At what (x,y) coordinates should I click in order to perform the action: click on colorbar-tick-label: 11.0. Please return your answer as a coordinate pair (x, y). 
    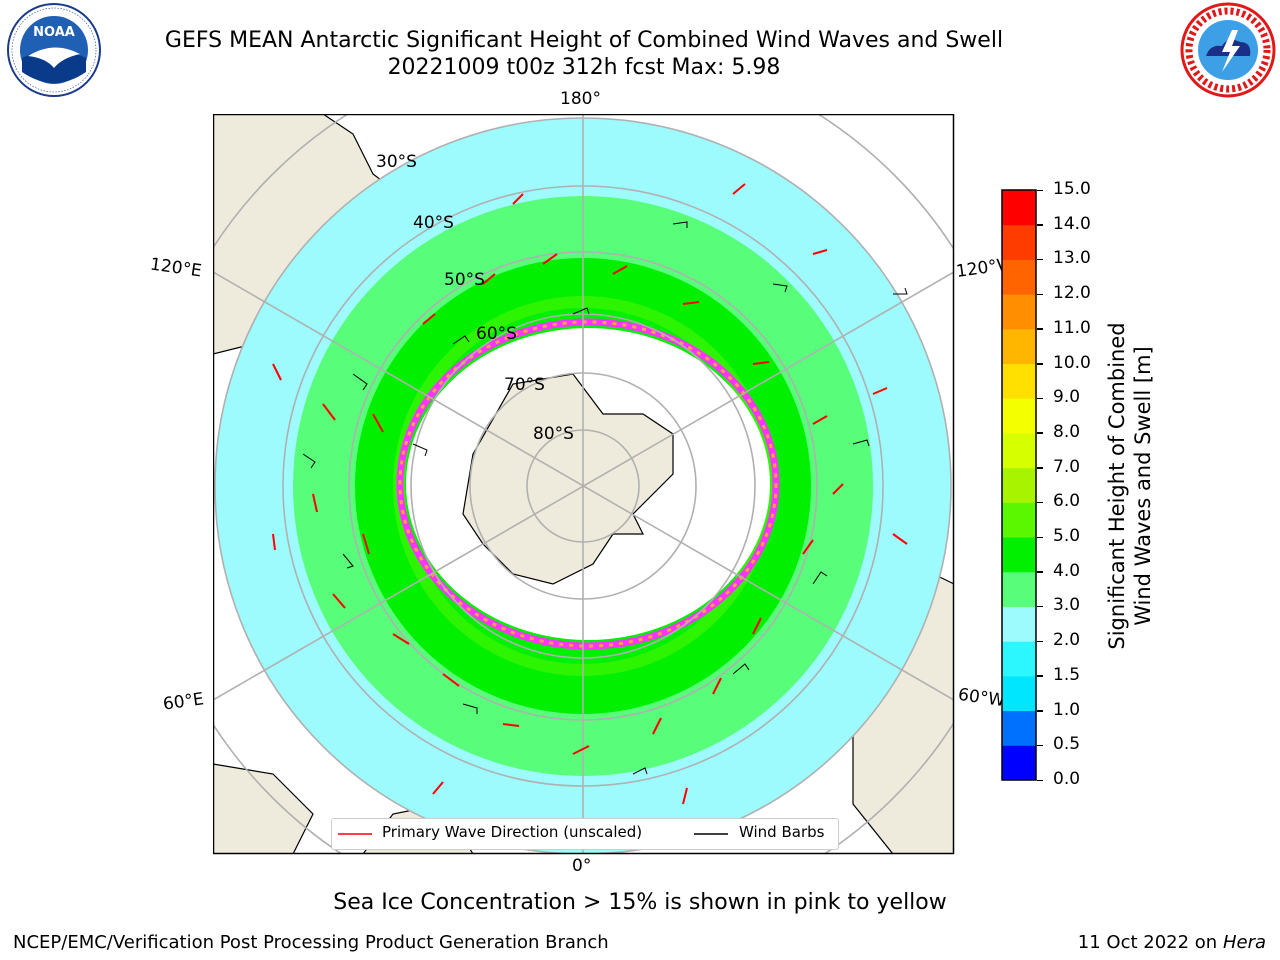
    Looking at the image, I should click on (1072, 327).